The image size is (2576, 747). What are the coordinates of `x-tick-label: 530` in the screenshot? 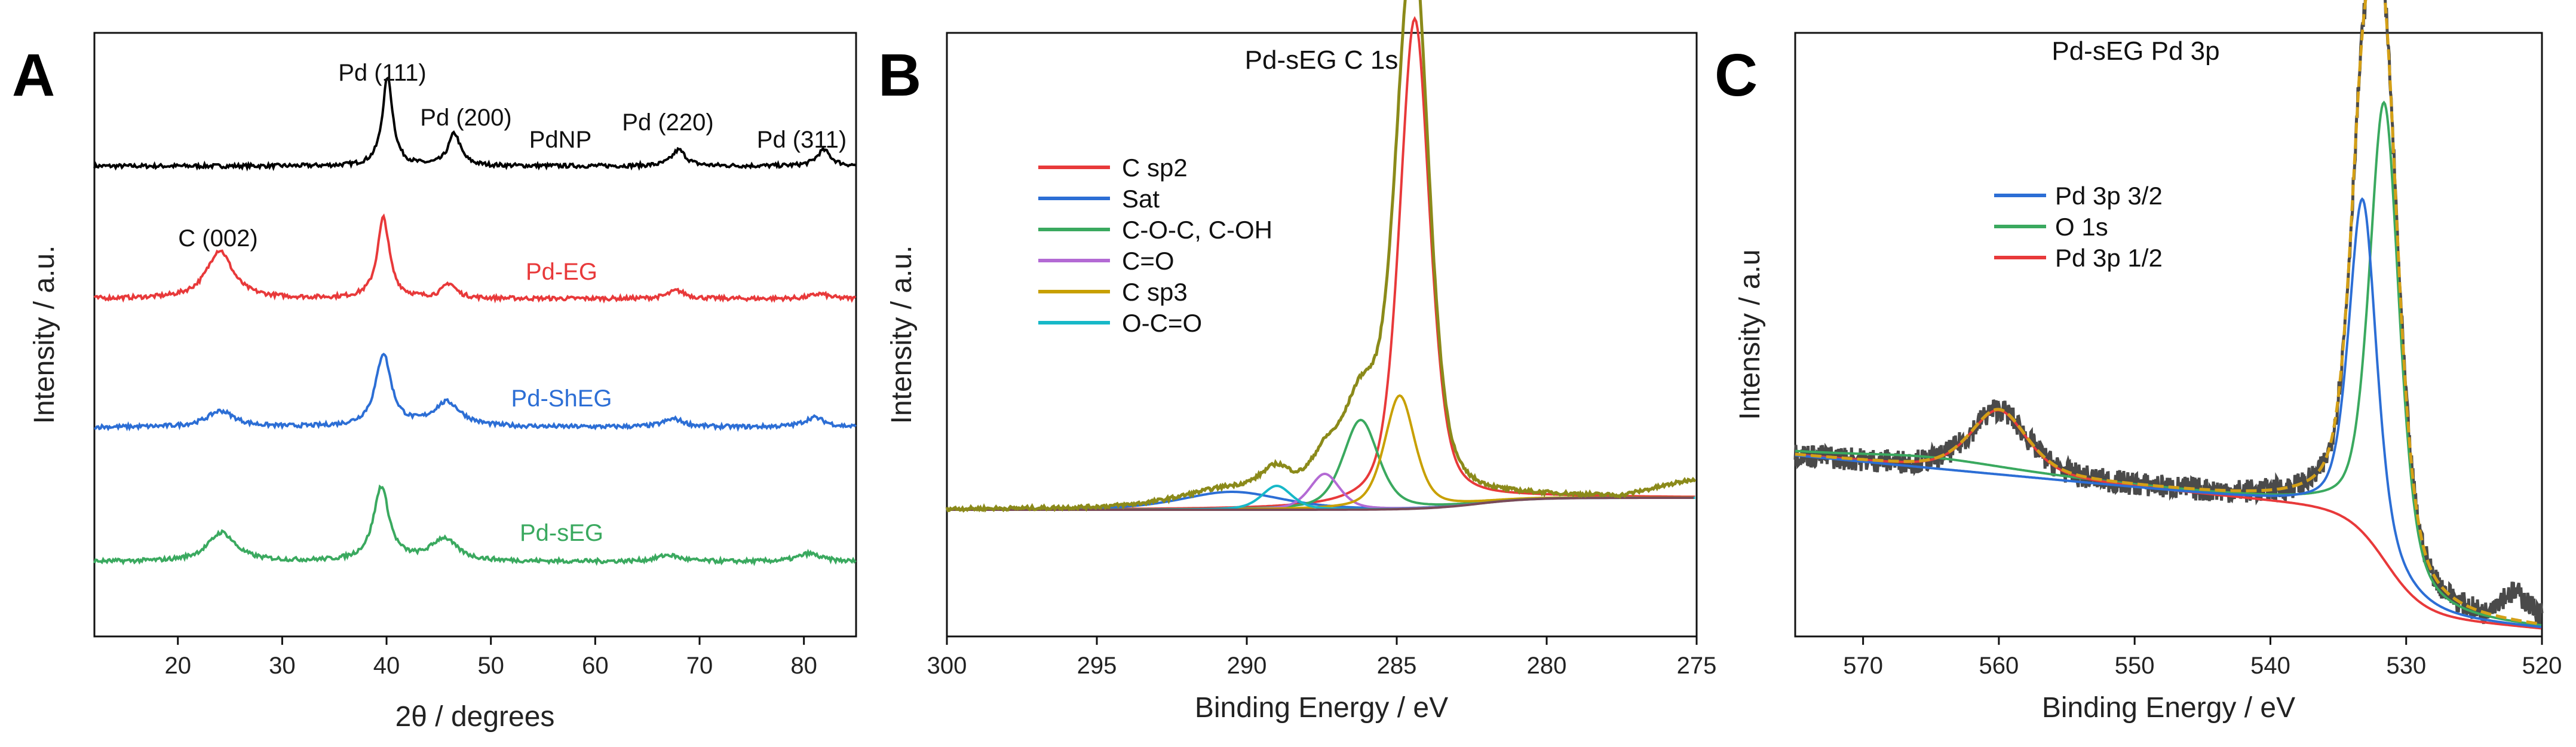 It's located at (2406, 666).